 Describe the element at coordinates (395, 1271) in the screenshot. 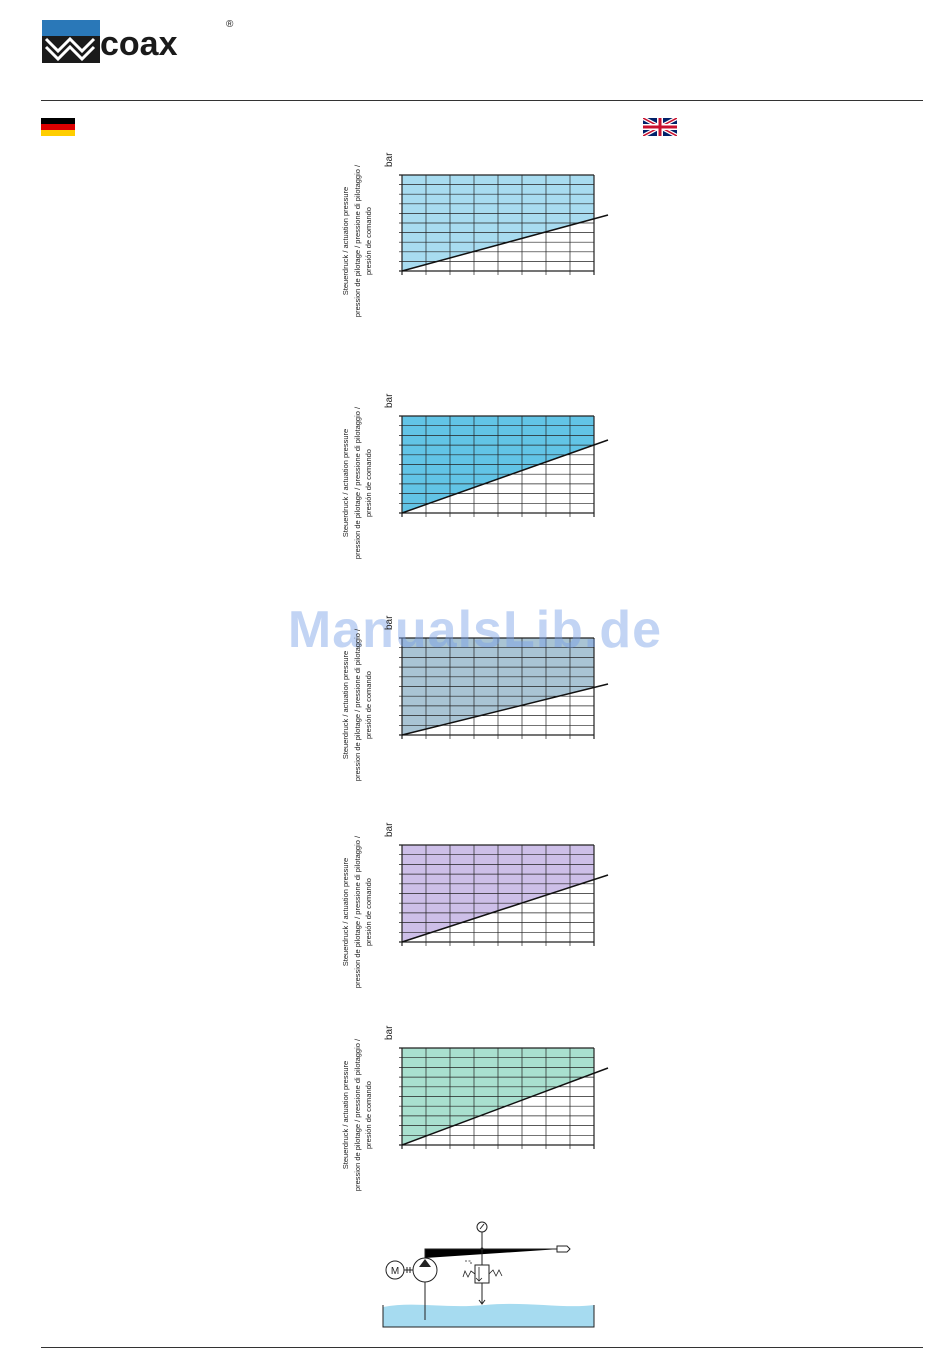

I see `motor-label: M` at that location.